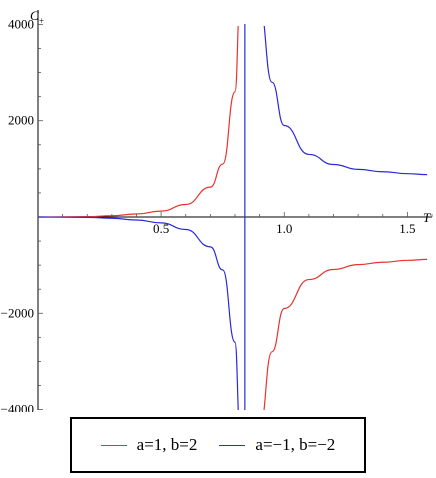 The height and width of the screenshot is (478, 436). What do you see at coordinates (295, 444) in the screenshot?
I see `legend-label: a=−1, b=−2` at bounding box center [295, 444].